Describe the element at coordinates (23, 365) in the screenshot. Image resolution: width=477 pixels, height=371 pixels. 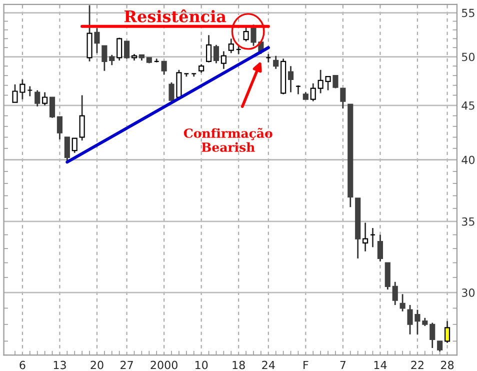
I see `x-tick-label: 6` at that location.